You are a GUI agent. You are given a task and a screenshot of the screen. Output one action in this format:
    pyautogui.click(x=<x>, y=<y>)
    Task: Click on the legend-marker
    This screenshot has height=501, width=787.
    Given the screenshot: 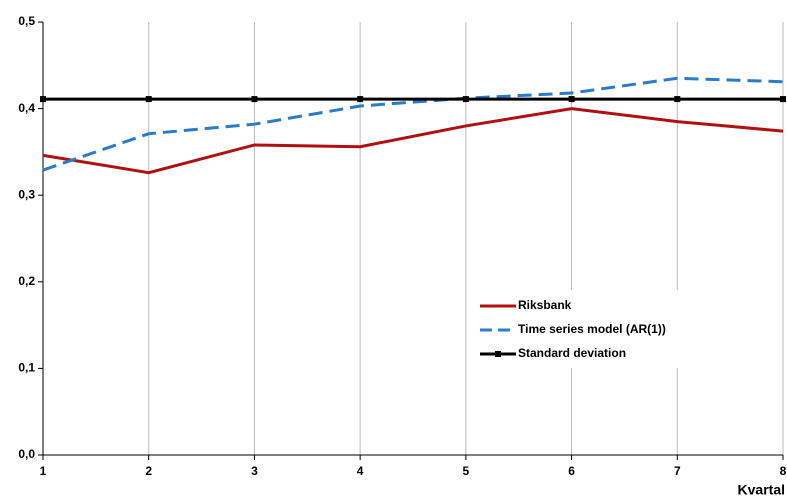 What is the action you would take?
    pyautogui.click(x=498, y=354)
    